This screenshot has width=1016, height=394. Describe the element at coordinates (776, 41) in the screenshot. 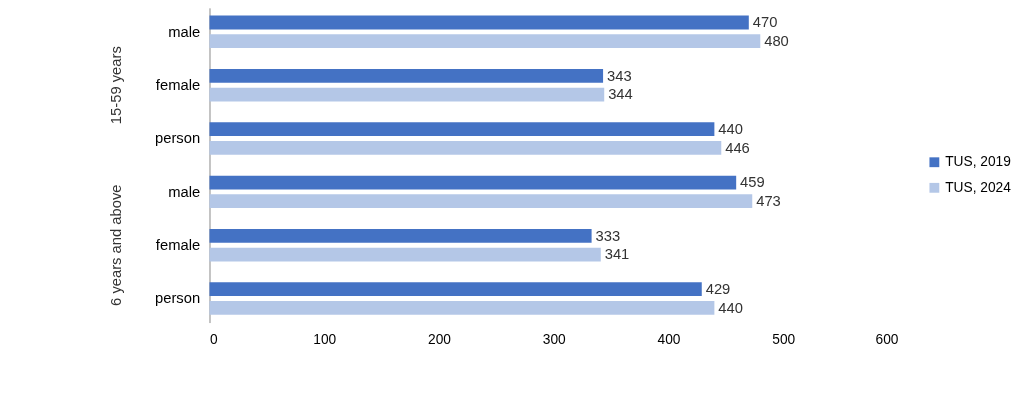

I see `data-label: 480` at that location.